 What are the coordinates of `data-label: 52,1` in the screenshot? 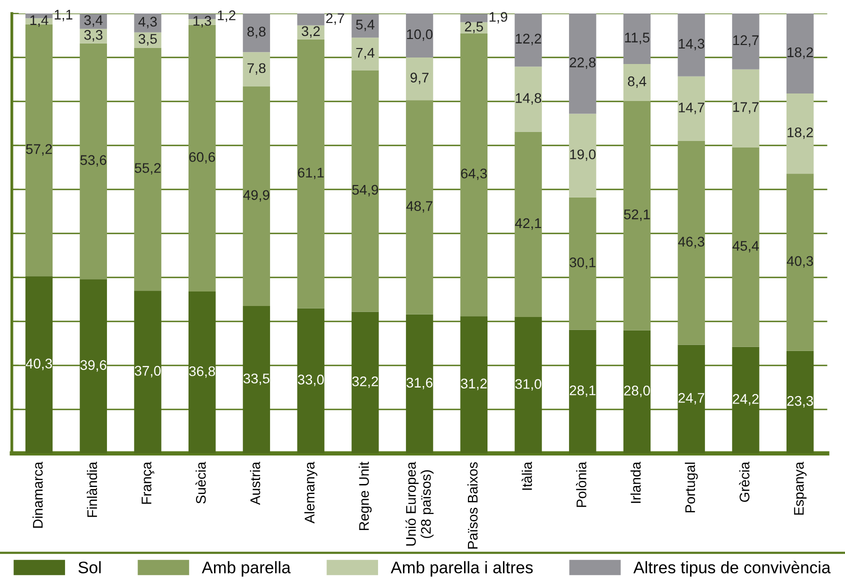 It's located at (637, 215).